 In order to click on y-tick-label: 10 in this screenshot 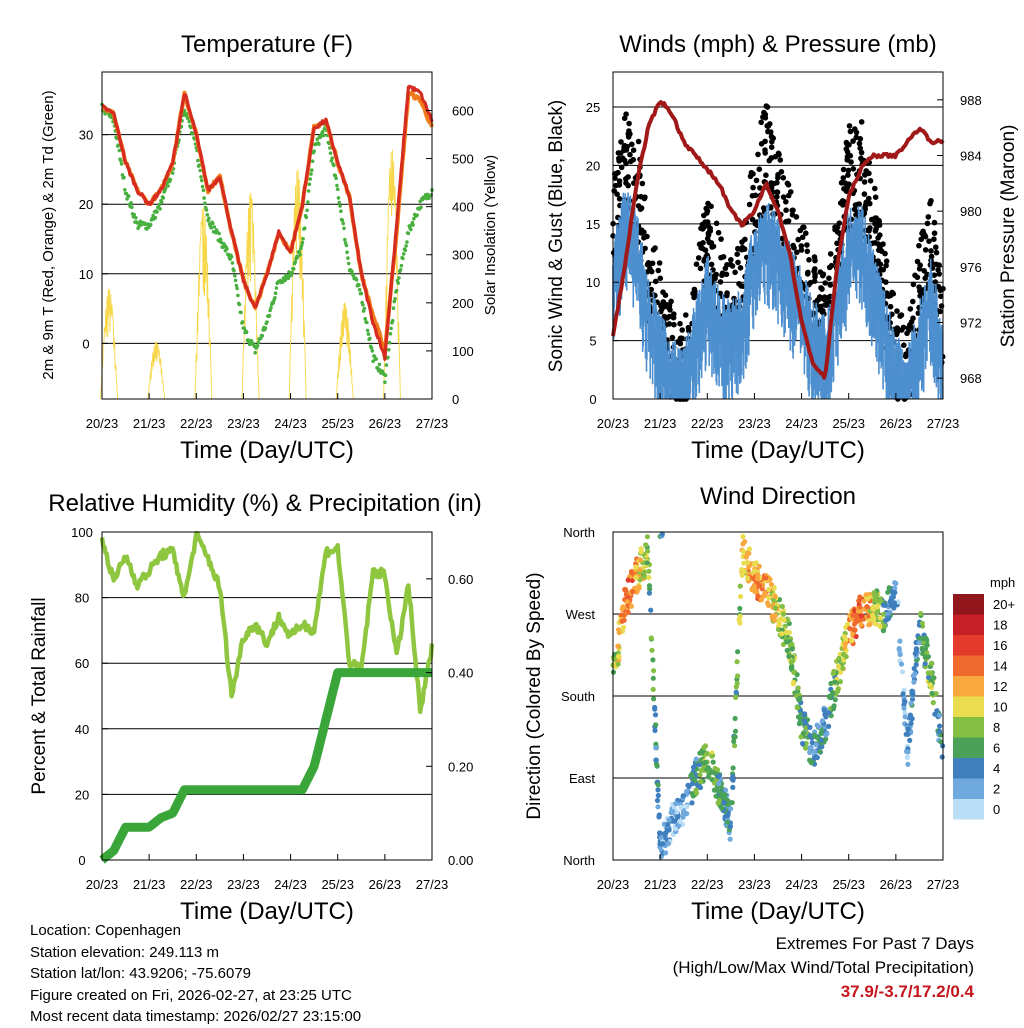, I will do `click(593, 282)`.